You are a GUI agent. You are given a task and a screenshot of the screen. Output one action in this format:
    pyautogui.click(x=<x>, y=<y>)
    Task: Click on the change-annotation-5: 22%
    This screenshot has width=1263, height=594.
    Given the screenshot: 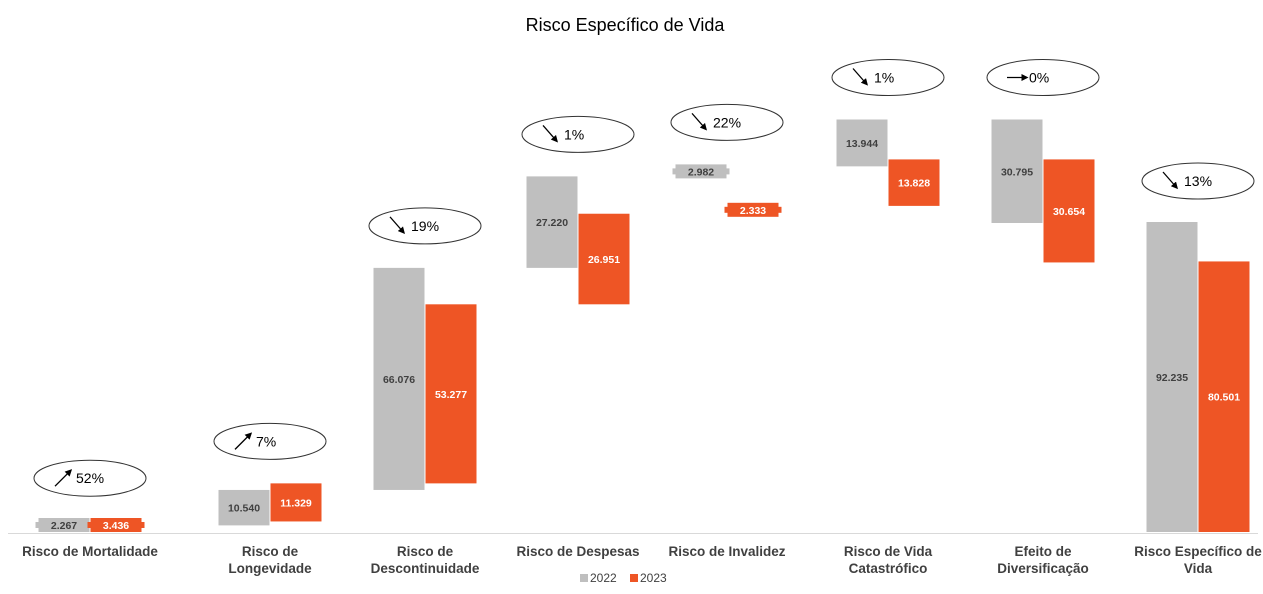 What is the action you would take?
    pyautogui.click(x=727, y=122)
    